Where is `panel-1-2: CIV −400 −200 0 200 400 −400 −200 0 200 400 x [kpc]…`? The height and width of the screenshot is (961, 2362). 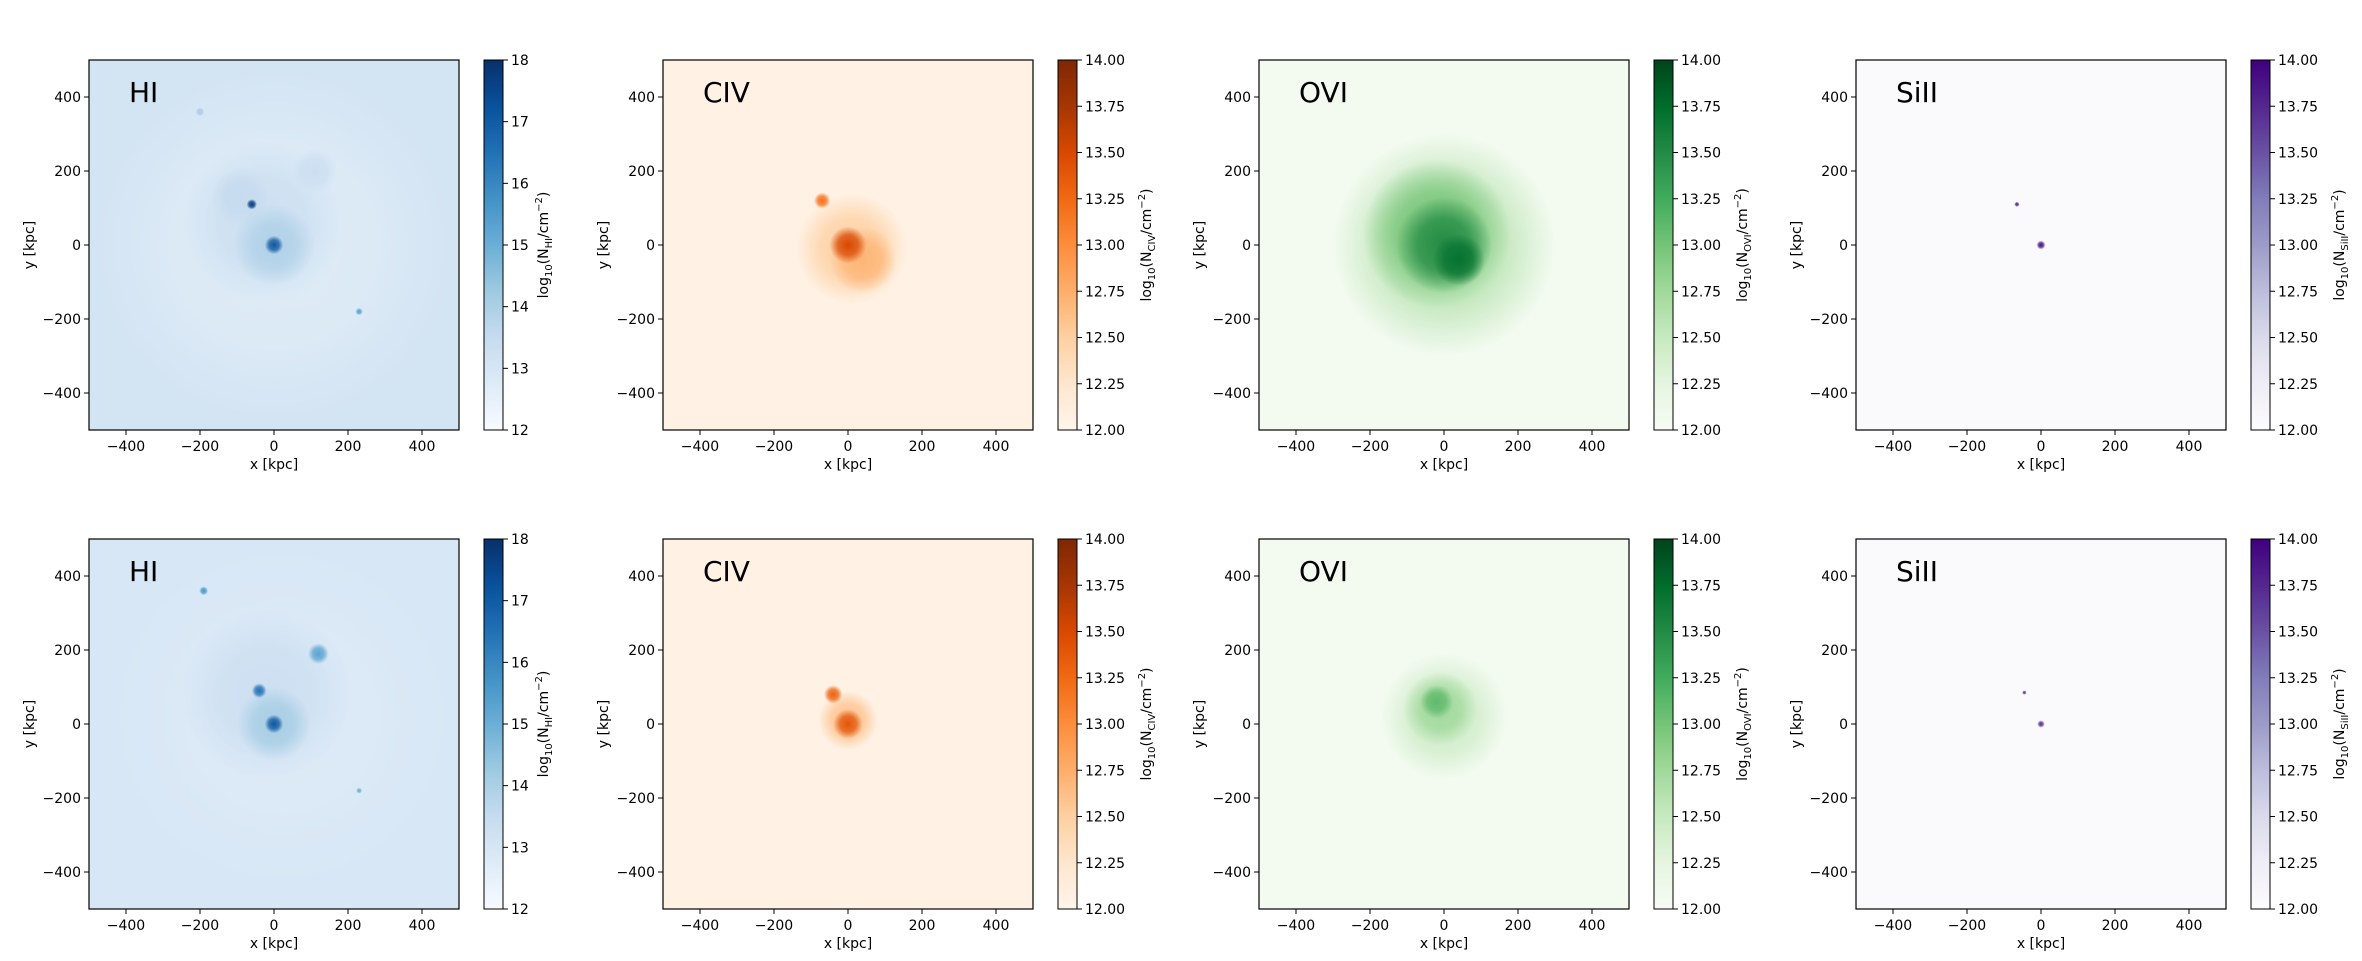 panel-1-2: CIV −400 −200 0 200 400 −400 −200 0 200 400 x [kpc]… is located at coordinates (877, 263).